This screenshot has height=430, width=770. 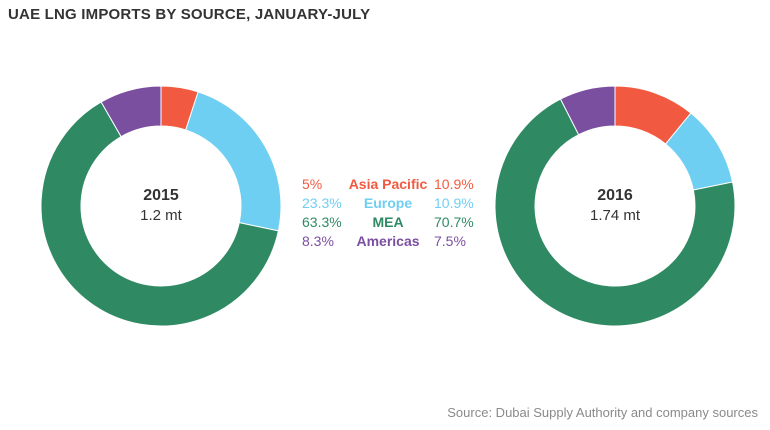 I want to click on legend-row-mea: 63.3% MEA 70.7%, so click(x=388, y=223).